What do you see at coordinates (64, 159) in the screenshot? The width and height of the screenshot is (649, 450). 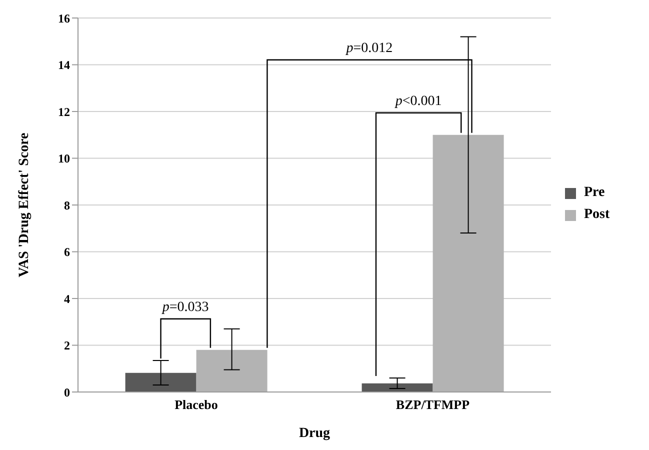 I see `y-tick-label: 10` at bounding box center [64, 159].